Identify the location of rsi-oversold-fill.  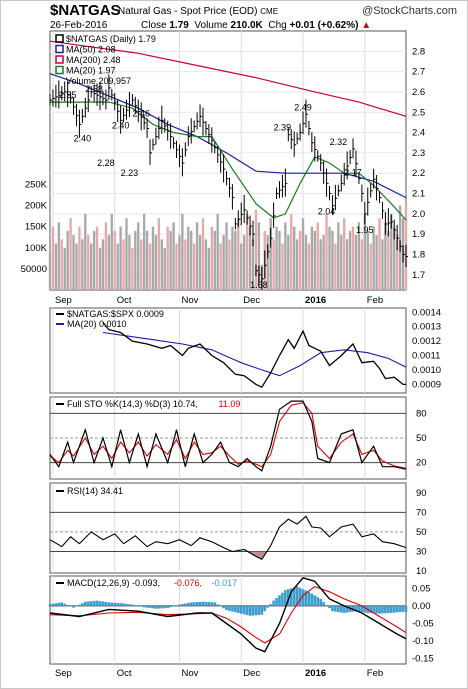
(253, 555).